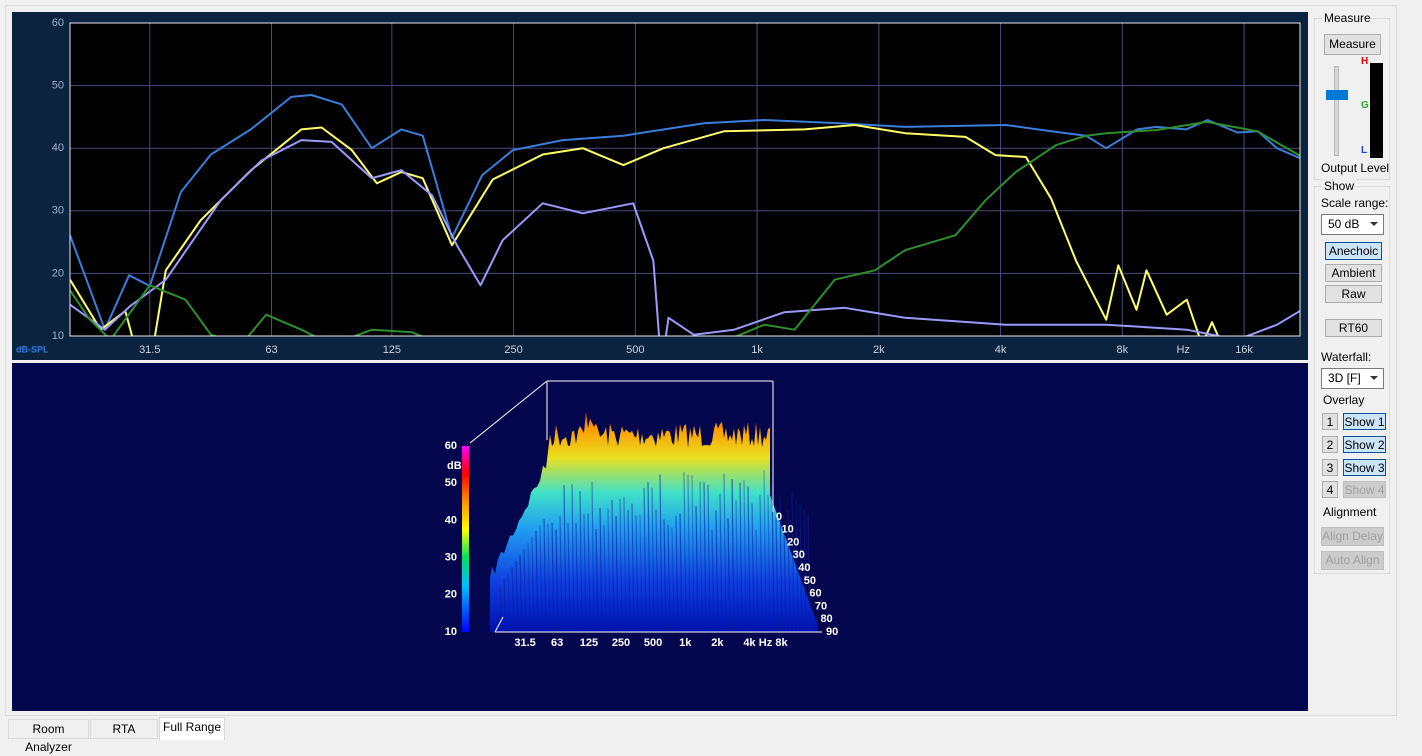 This screenshot has width=1422, height=756. I want to click on depth-tick-label: 90, so click(832, 632).